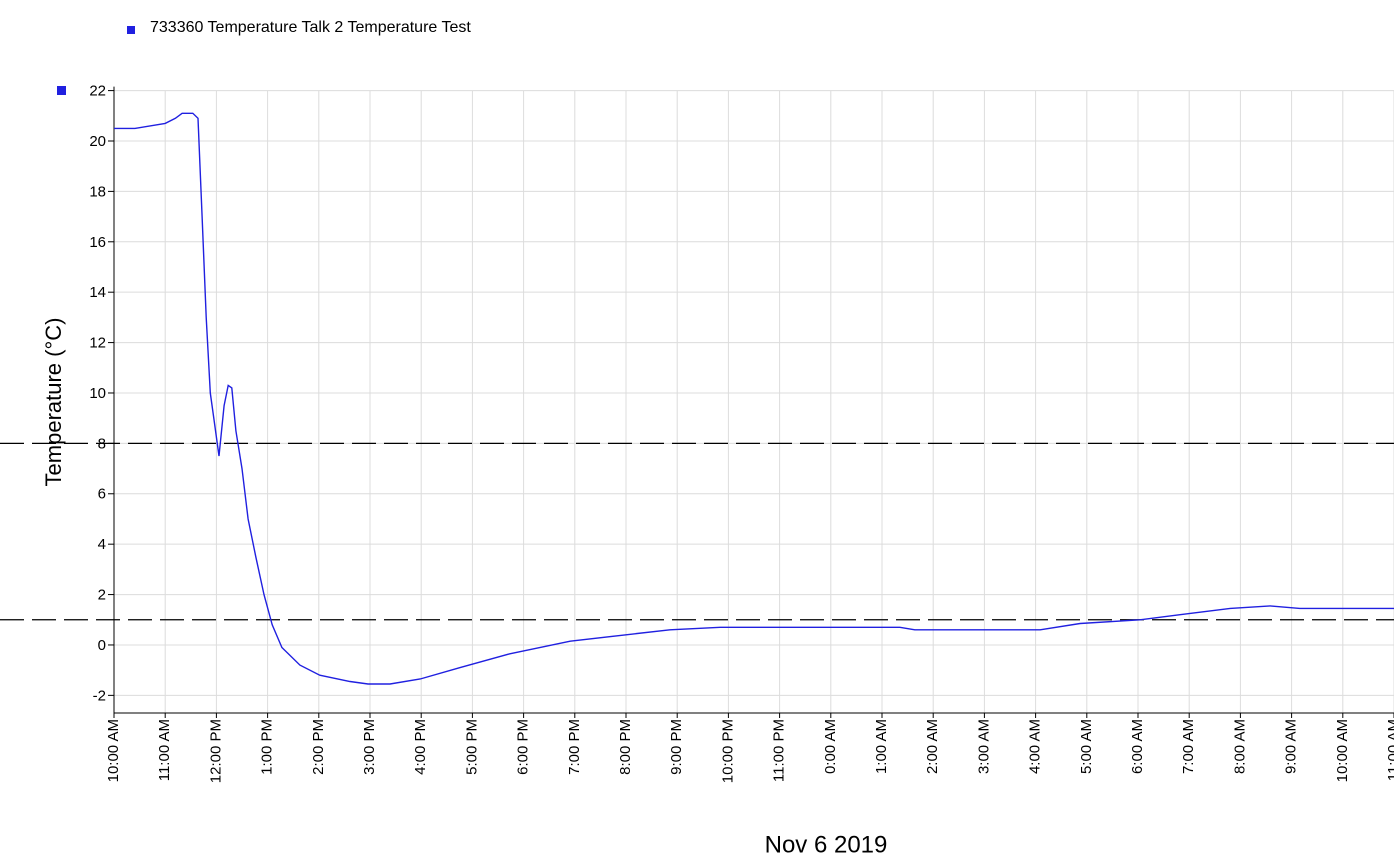  I want to click on x-tick-label: 3:00 PM, so click(369, 747).